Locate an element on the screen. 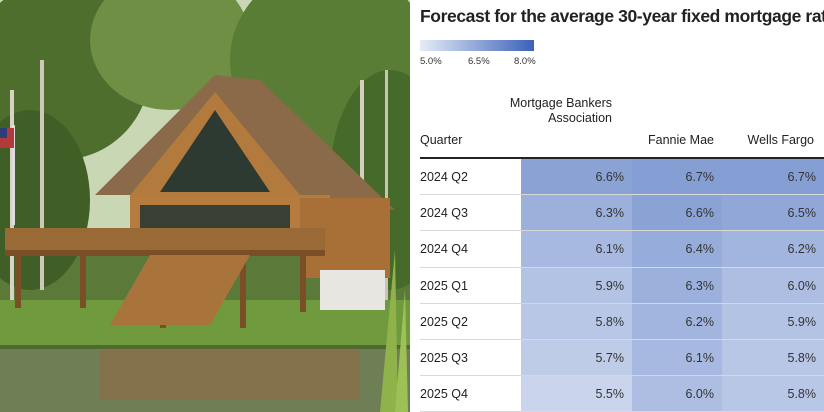  row-quarter-label: 2025 Q1 is located at coordinates (444, 285).